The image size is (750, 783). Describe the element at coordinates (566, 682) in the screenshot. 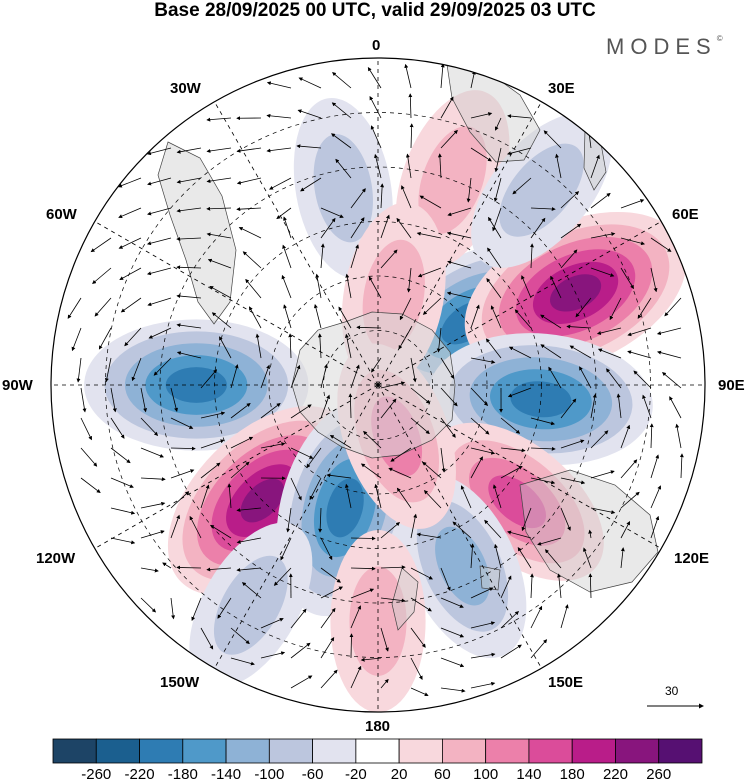

I see `lon-label-150e: 150E` at that location.